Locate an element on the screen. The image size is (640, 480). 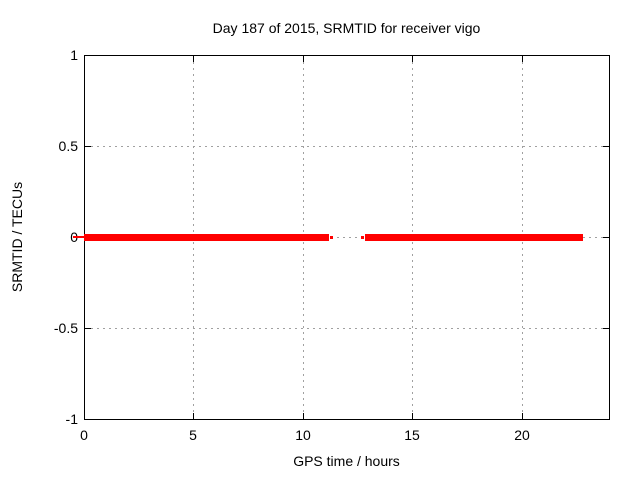
y-tick-label: 0.5 is located at coordinates (68, 146).